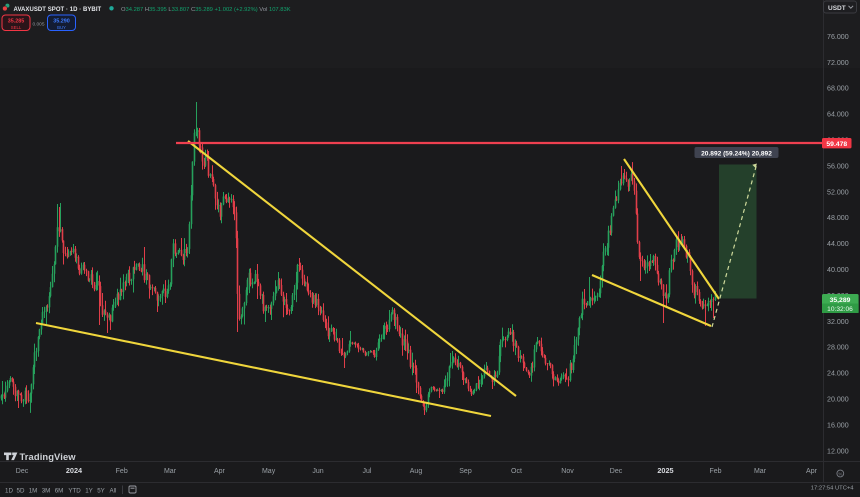 The image size is (860, 497). I want to click on svg-text: 2024, so click(74, 470).